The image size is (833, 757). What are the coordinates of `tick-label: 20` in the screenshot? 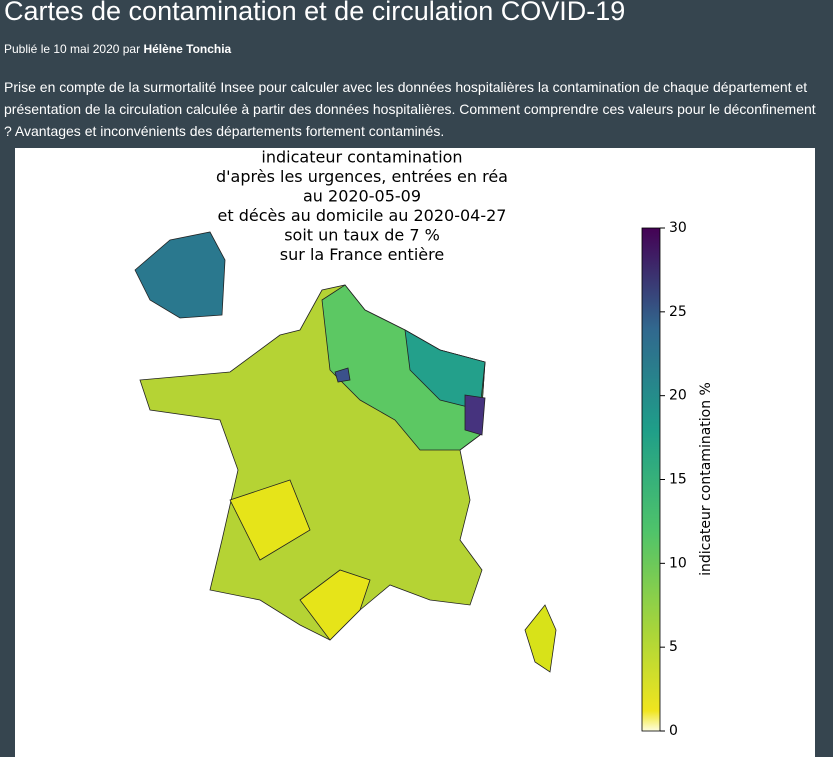 It's located at (678, 396).